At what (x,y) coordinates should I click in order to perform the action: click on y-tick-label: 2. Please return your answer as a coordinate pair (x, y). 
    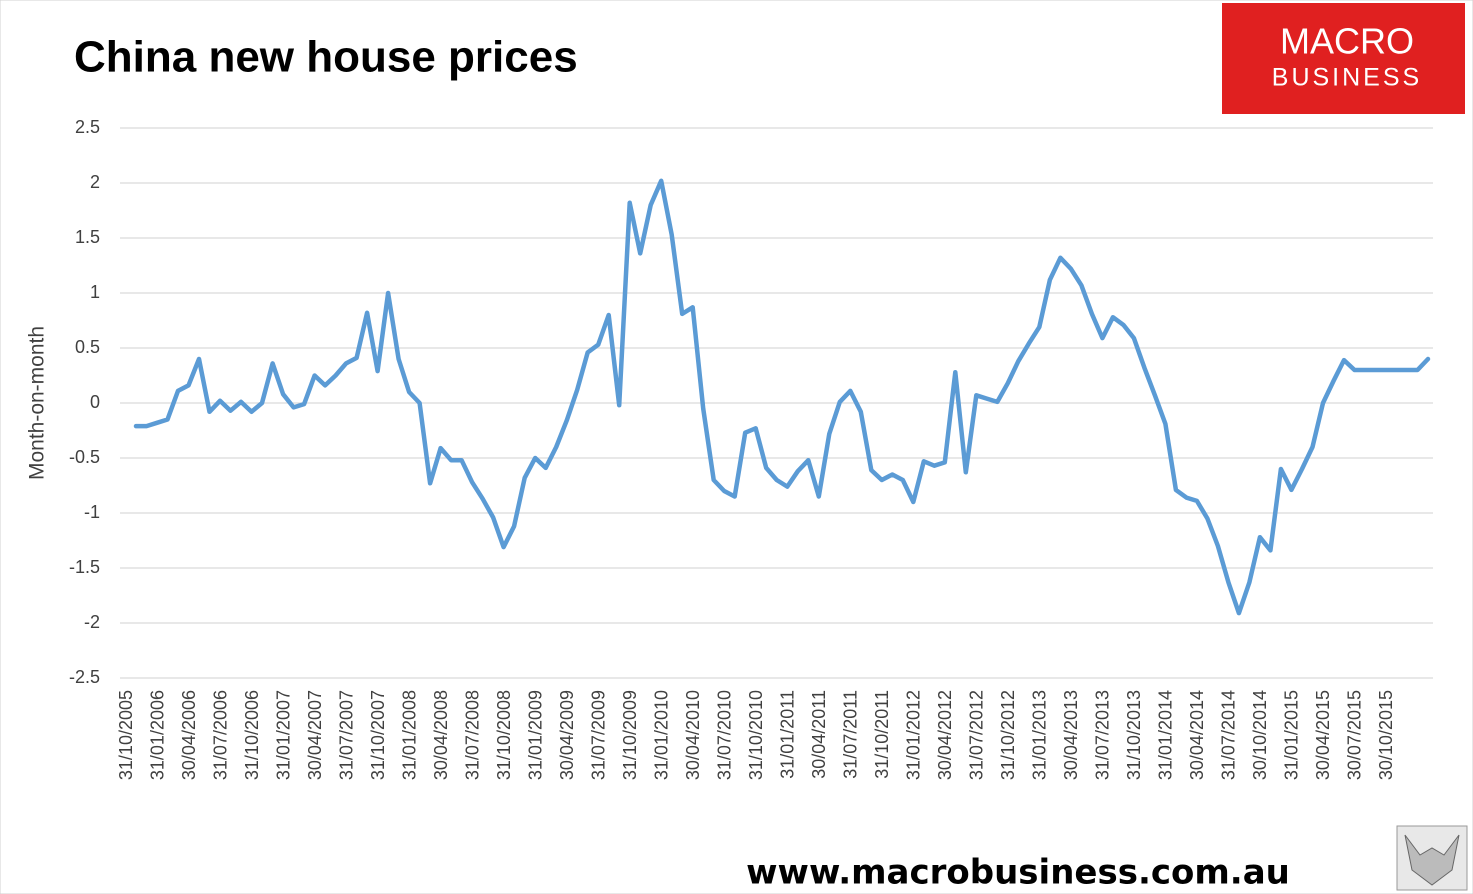
    Looking at the image, I should click on (95, 182).